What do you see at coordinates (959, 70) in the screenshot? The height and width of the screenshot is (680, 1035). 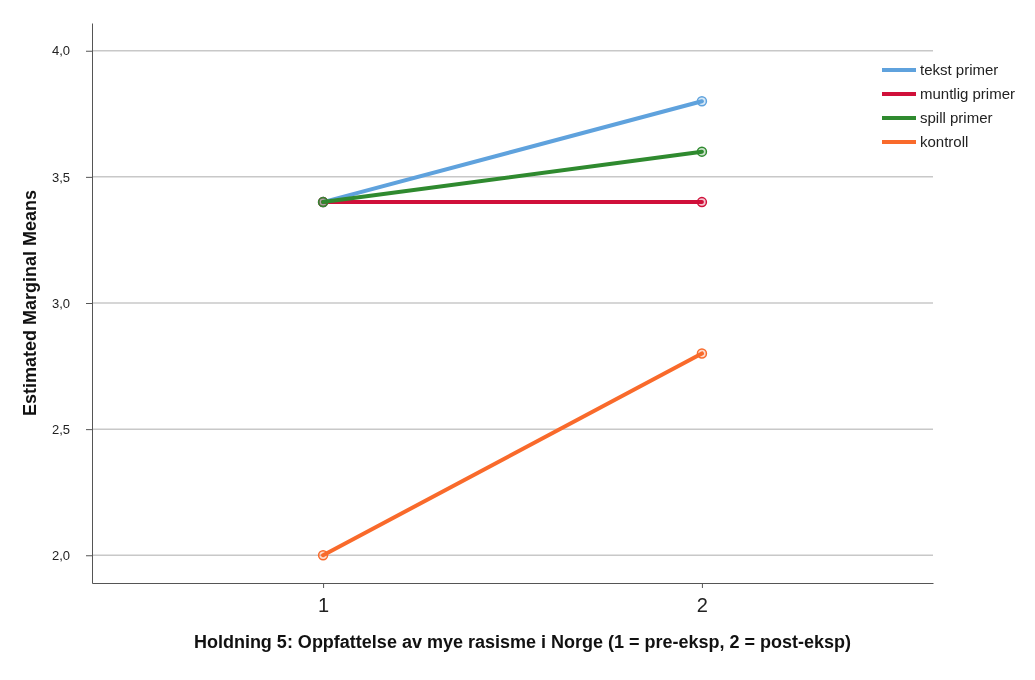 I see `legend-label: tekst primer` at bounding box center [959, 70].